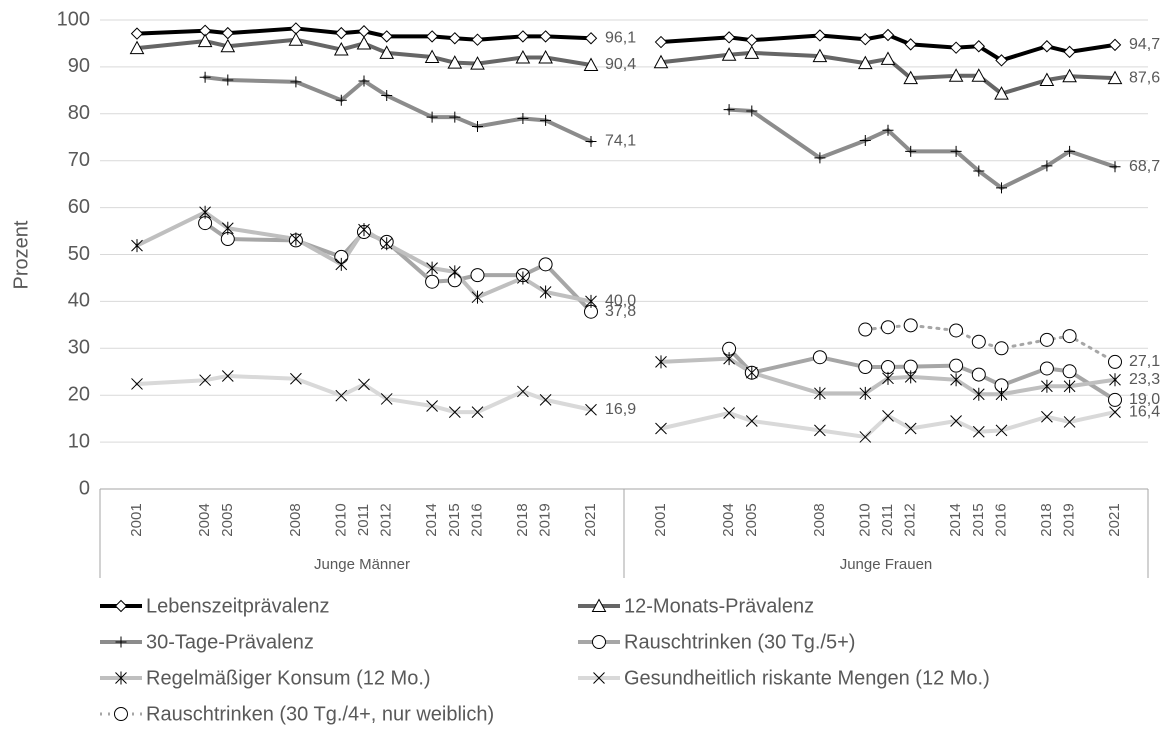  What do you see at coordinates (751, 519) in the screenshot?
I see `x-tick-label: 2005` at bounding box center [751, 519].